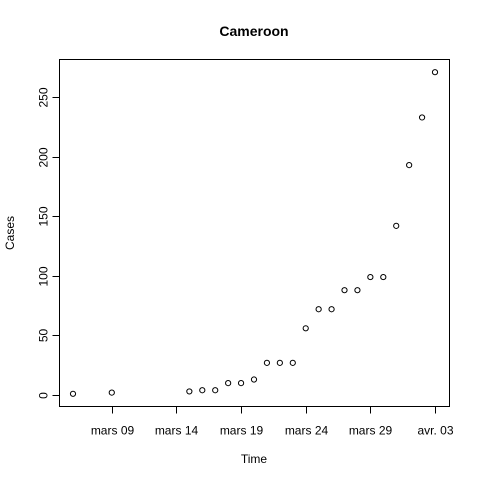 The height and width of the screenshot is (480, 480). I want to click on y-tick-label: 250, so click(44, 97).